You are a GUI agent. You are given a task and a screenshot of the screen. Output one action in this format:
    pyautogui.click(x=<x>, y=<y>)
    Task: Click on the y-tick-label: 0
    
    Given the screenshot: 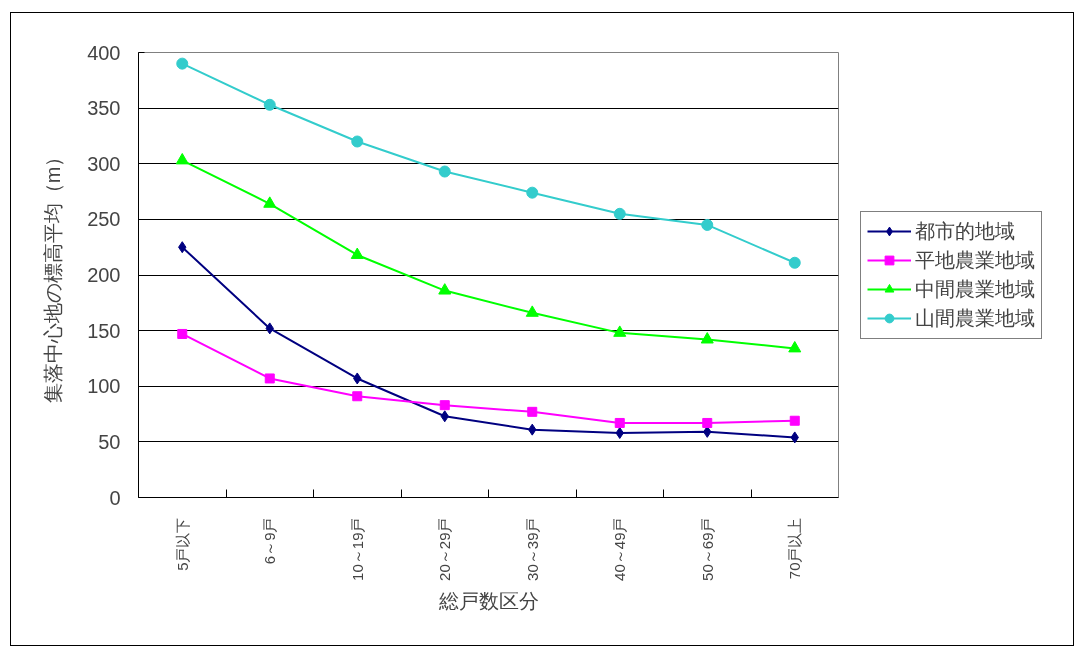 What is the action you would take?
    pyautogui.click(x=115, y=497)
    